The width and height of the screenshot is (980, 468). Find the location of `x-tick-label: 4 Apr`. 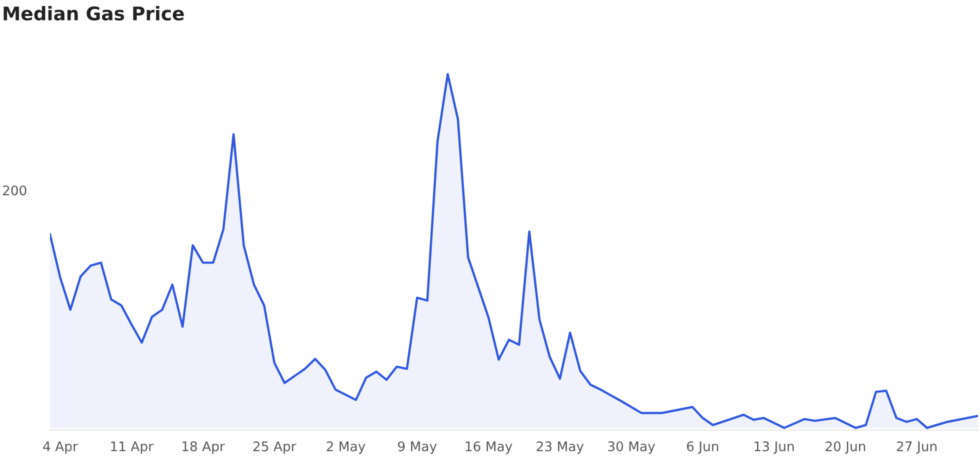

x-tick-label: 4 Apr is located at coordinates (60, 448).